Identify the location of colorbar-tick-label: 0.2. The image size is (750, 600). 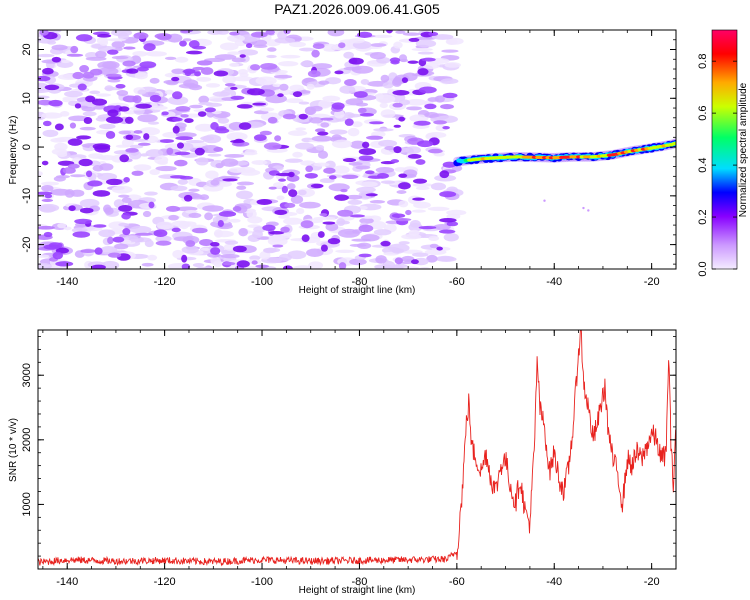
(703, 216).